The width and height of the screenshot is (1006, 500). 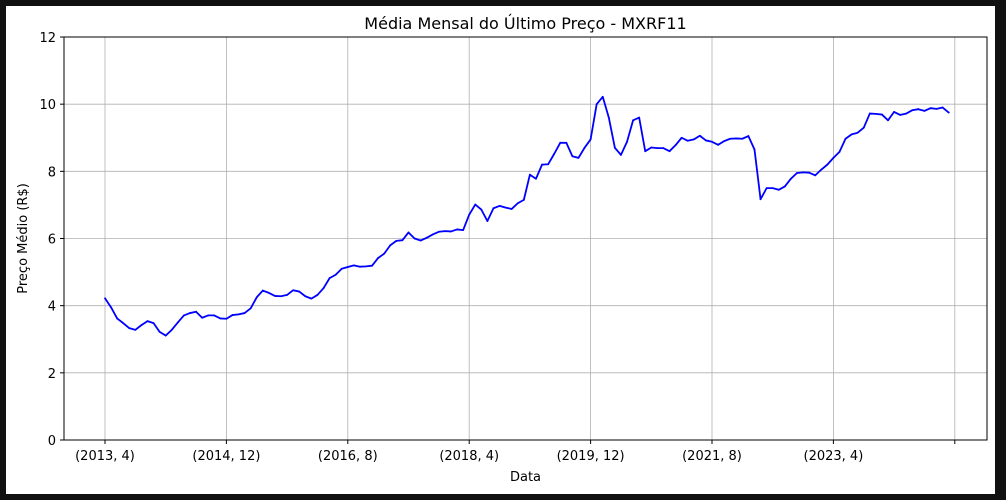 I want to click on y-tick-label: 2, so click(x=52, y=374).